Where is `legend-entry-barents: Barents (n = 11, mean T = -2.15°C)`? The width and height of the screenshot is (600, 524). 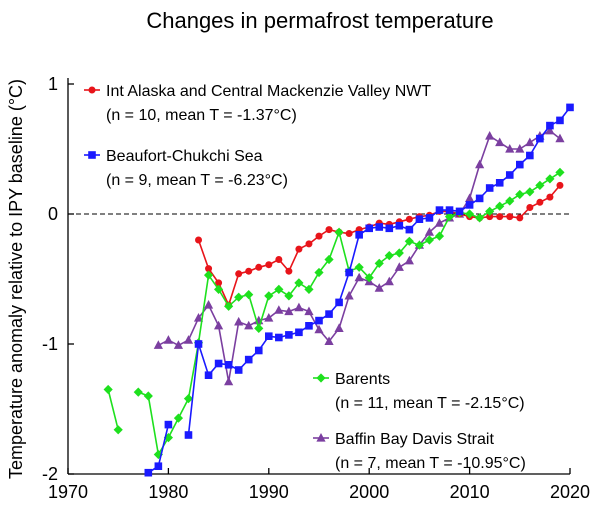 legend-entry-barents: Barents (n = 11, mean T = -2.15°C) is located at coordinates (419, 391).